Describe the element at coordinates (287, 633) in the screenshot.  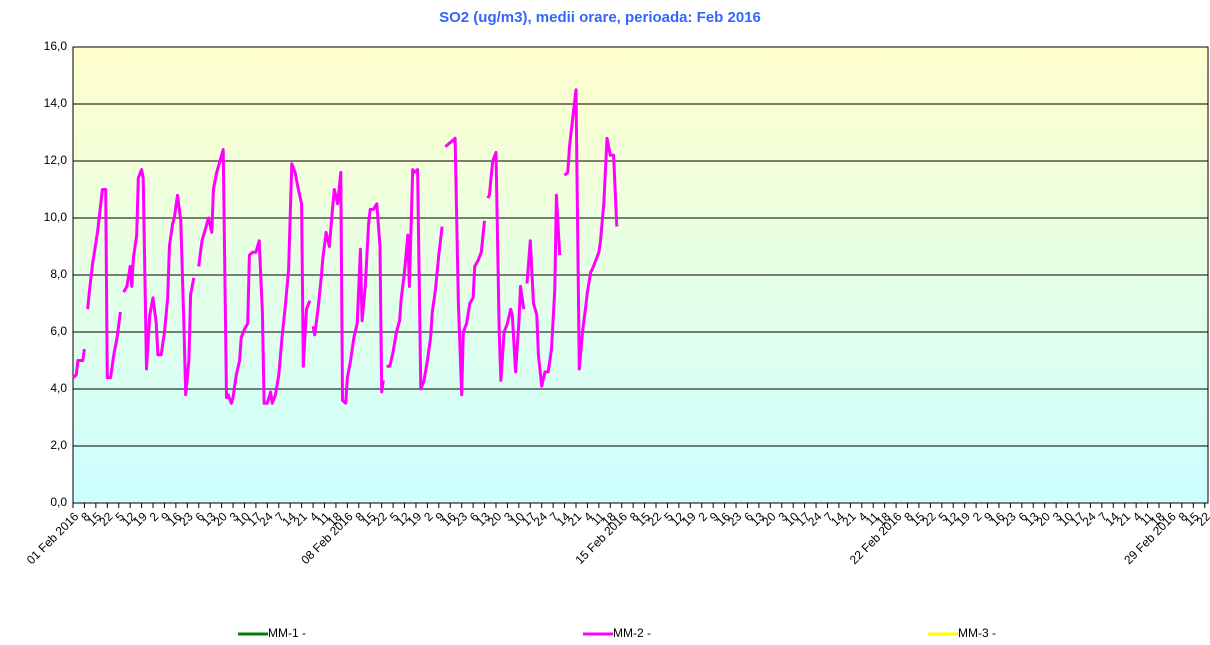
I see `legend-label: MM-1 -` at that location.